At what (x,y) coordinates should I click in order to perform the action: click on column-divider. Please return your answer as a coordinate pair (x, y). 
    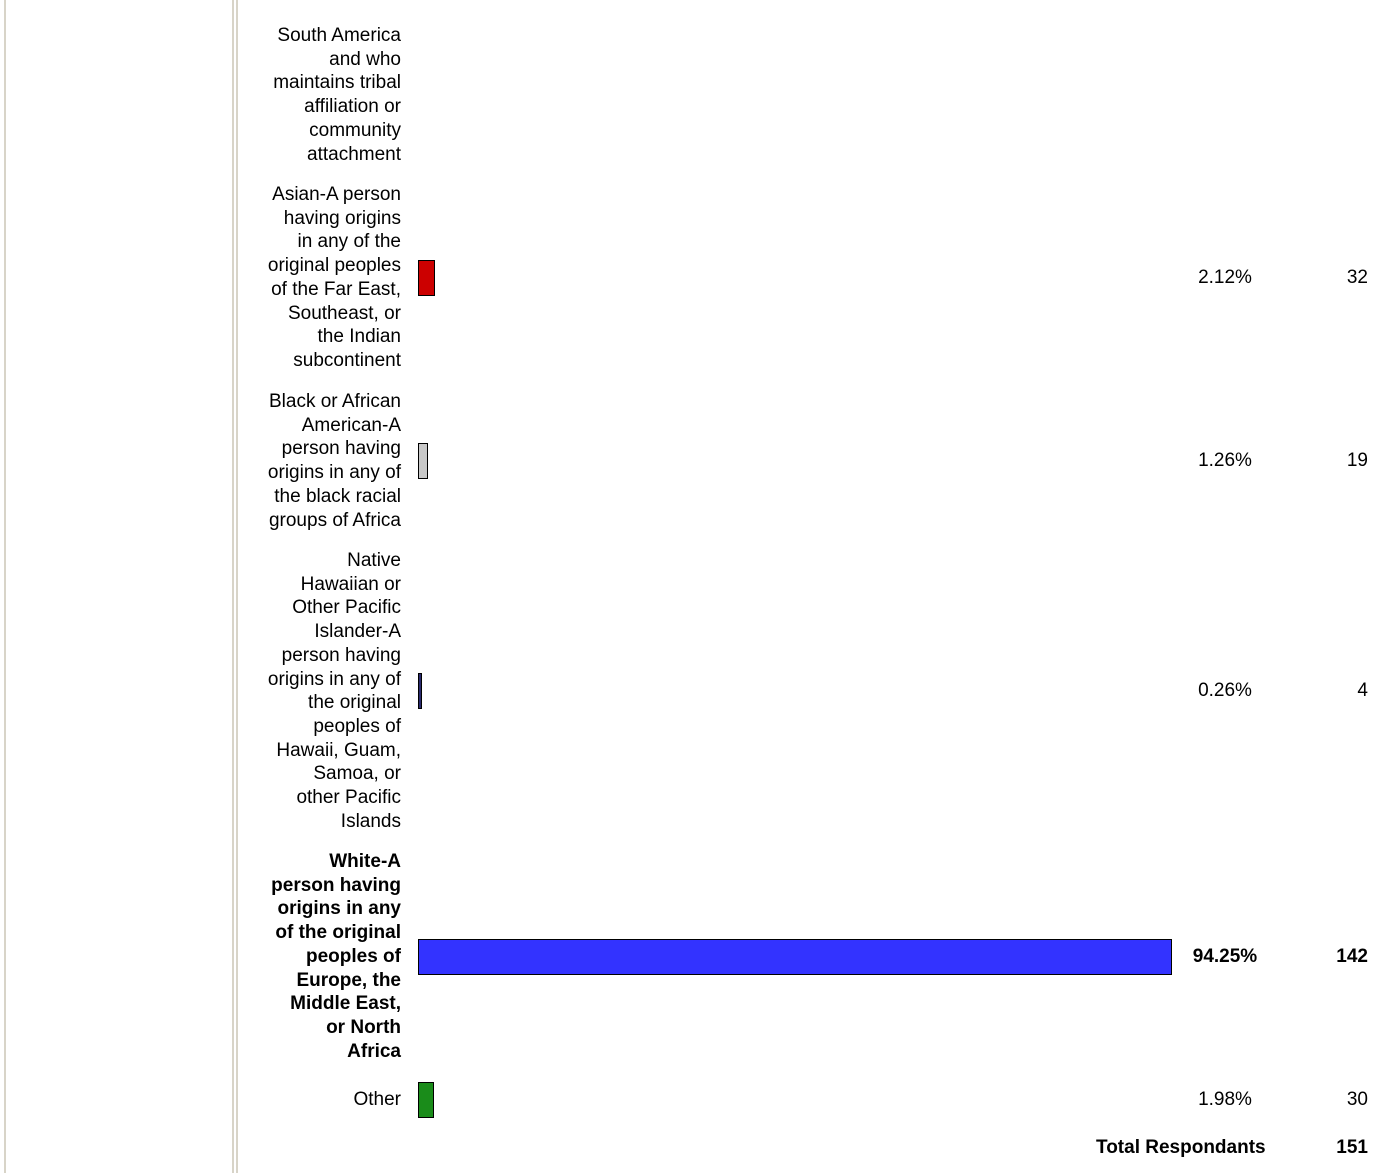
    Looking at the image, I should click on (233, 586).